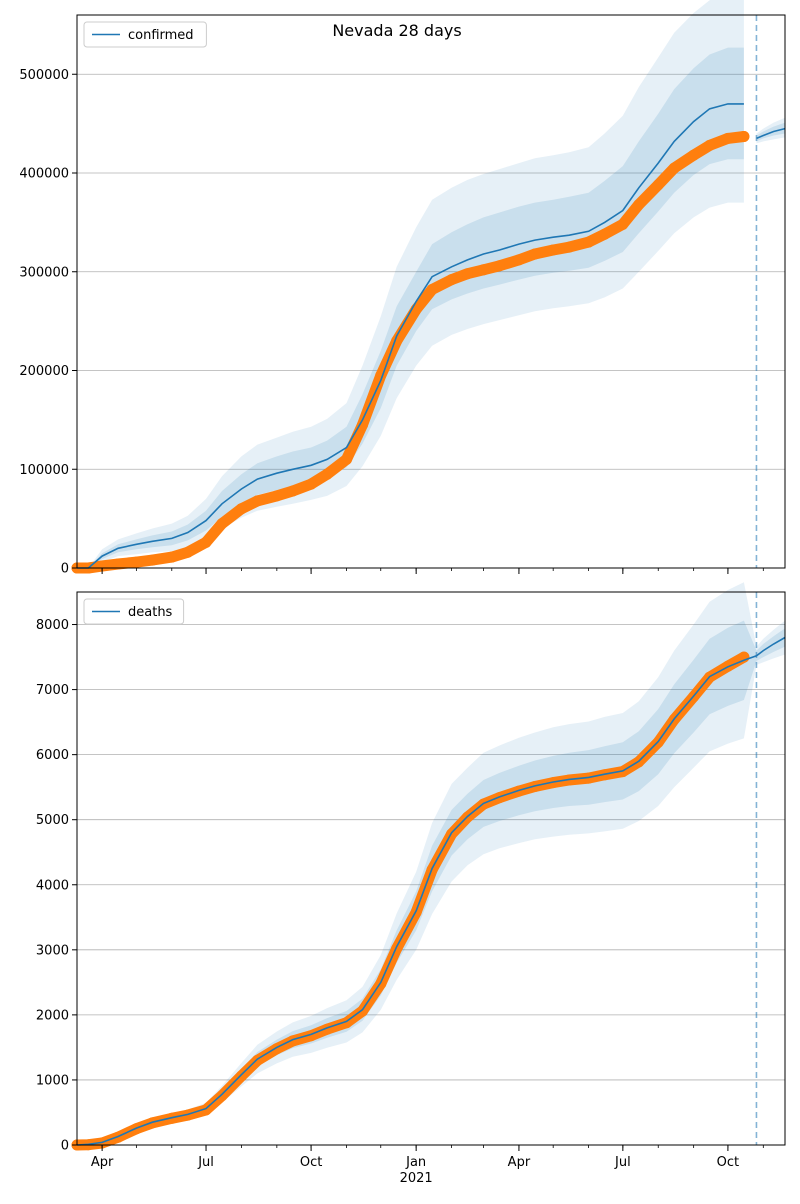 This screenshot has width=800, height=1204. I want to click on figure-title: Nevada 28 days, so click(396, 30).